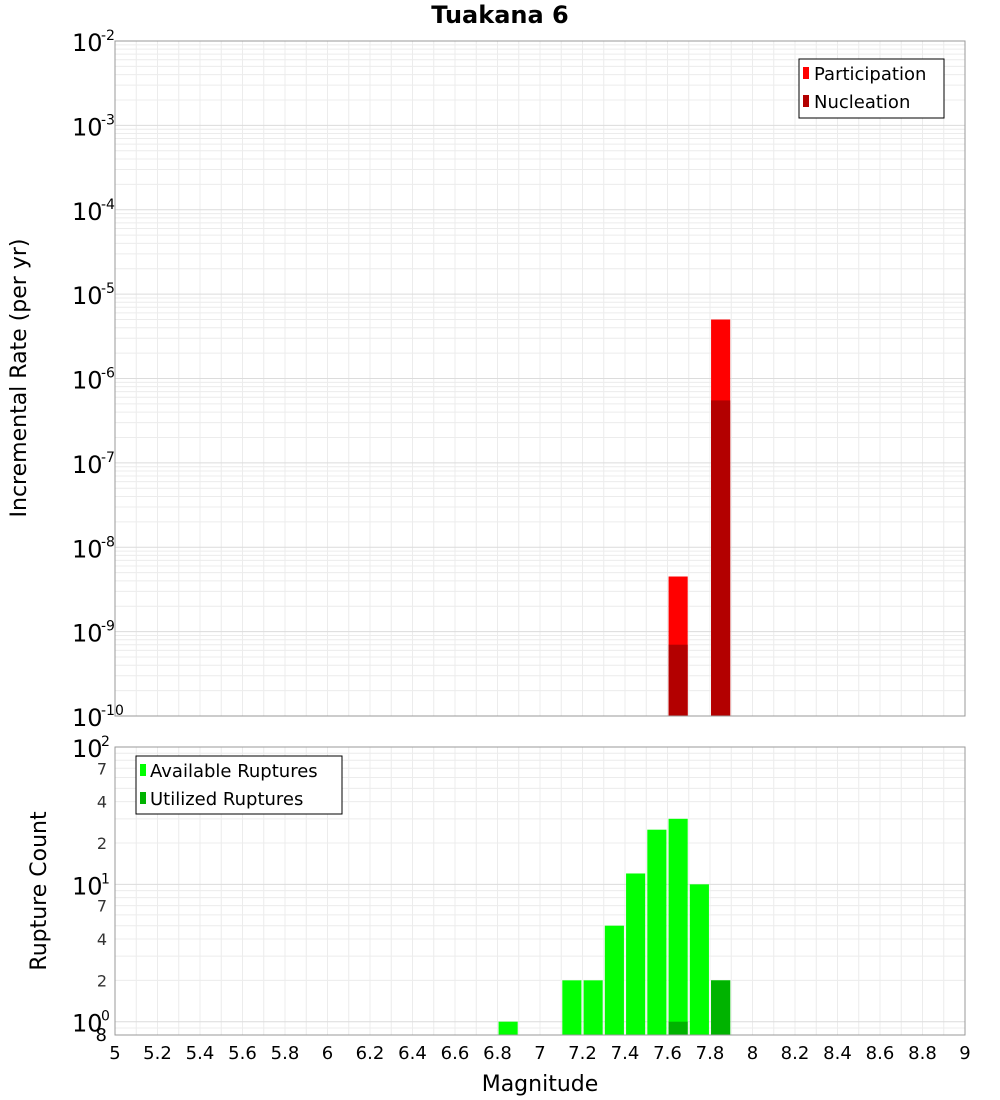 The image size is (1000, 1100). Describe the element at coordinates (412, 1053) in the screenshot. I see `x-tick-label: 6.4` at that location.